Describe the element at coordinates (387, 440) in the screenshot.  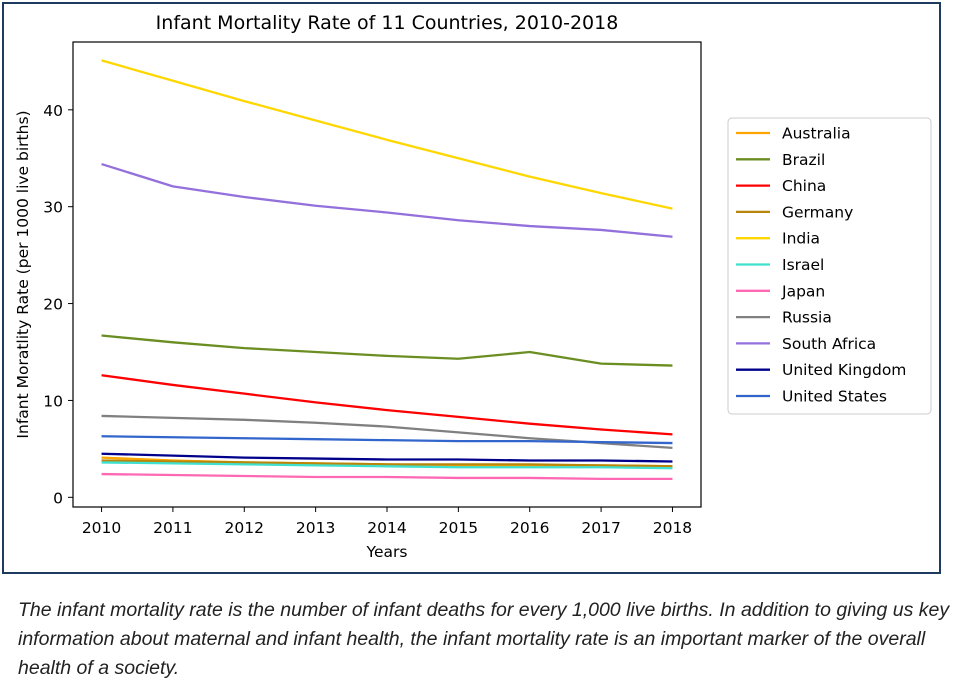
I see `series-line-united-states` at that location.